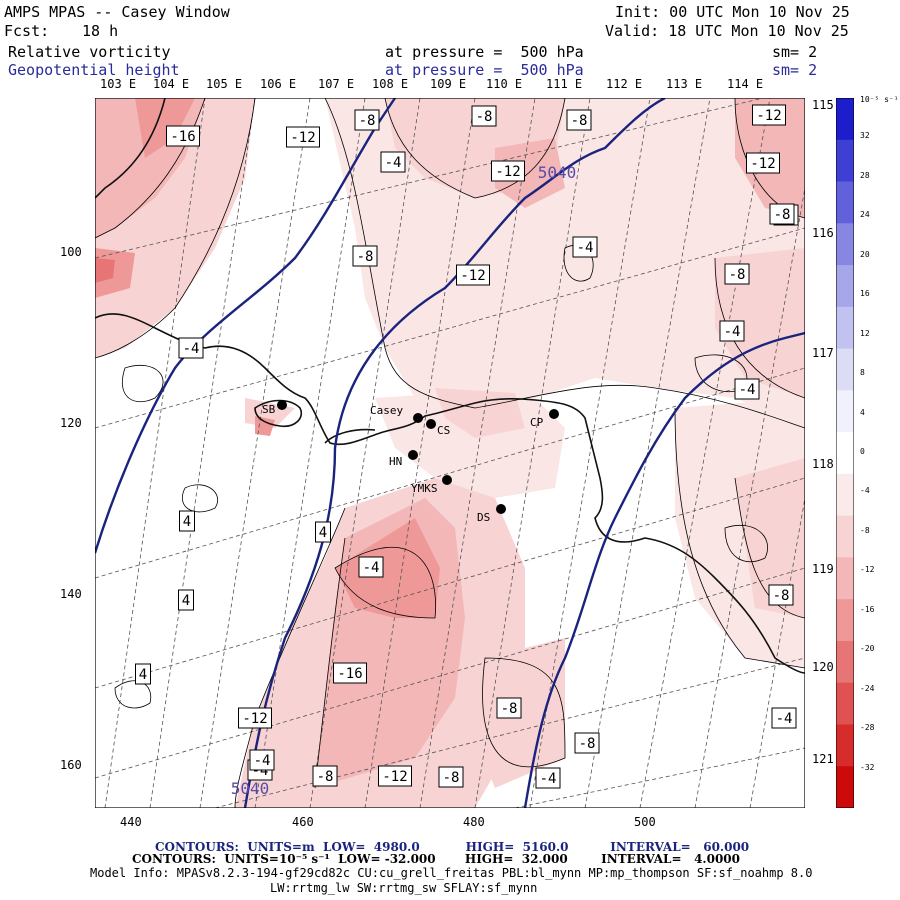  What do you see at coordinates (867, 609) in the screenshot?
I see `colorbar-tick: -16` at bounding box center [867, 609].